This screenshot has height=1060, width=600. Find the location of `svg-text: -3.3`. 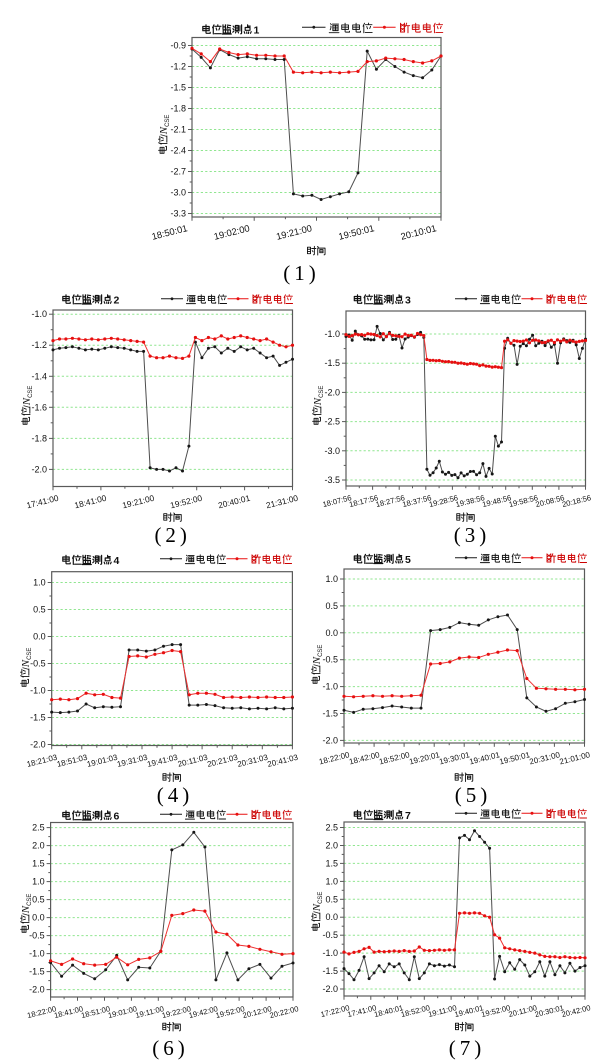

svg-text: -3.3 is located at coordinates (178, 214).